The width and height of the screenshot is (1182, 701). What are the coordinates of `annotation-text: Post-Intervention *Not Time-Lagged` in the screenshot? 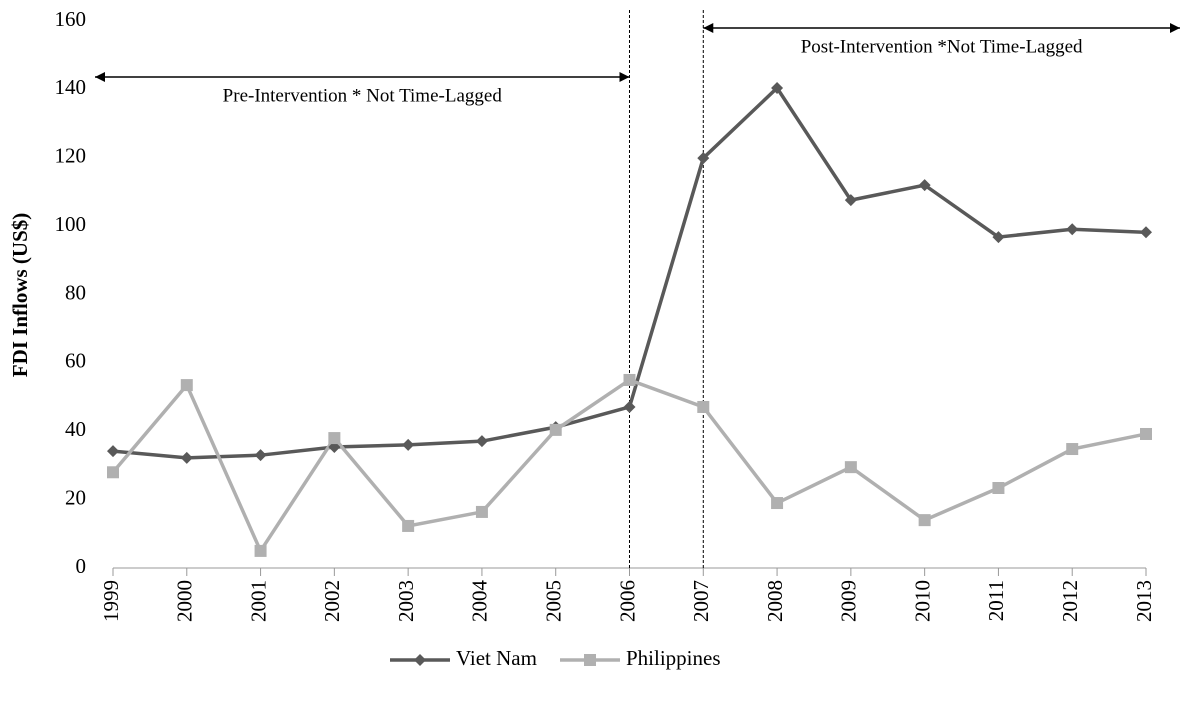 It's located at (942, 46).